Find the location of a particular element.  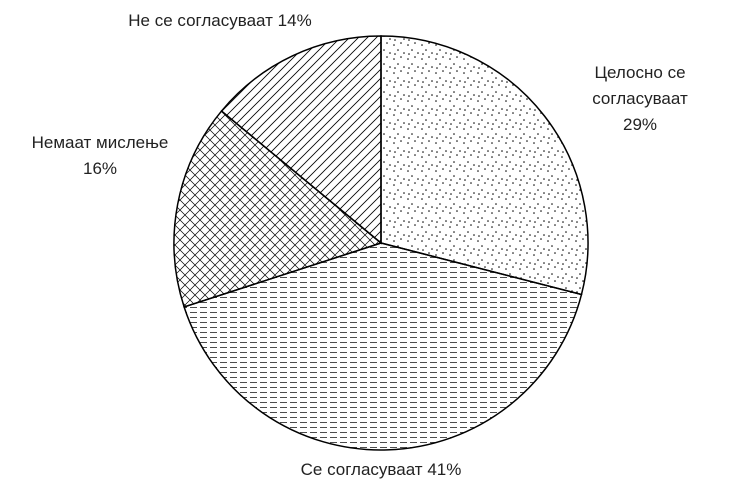

category-label: Целосно се согласуваат is located at coordinates (640, 85).